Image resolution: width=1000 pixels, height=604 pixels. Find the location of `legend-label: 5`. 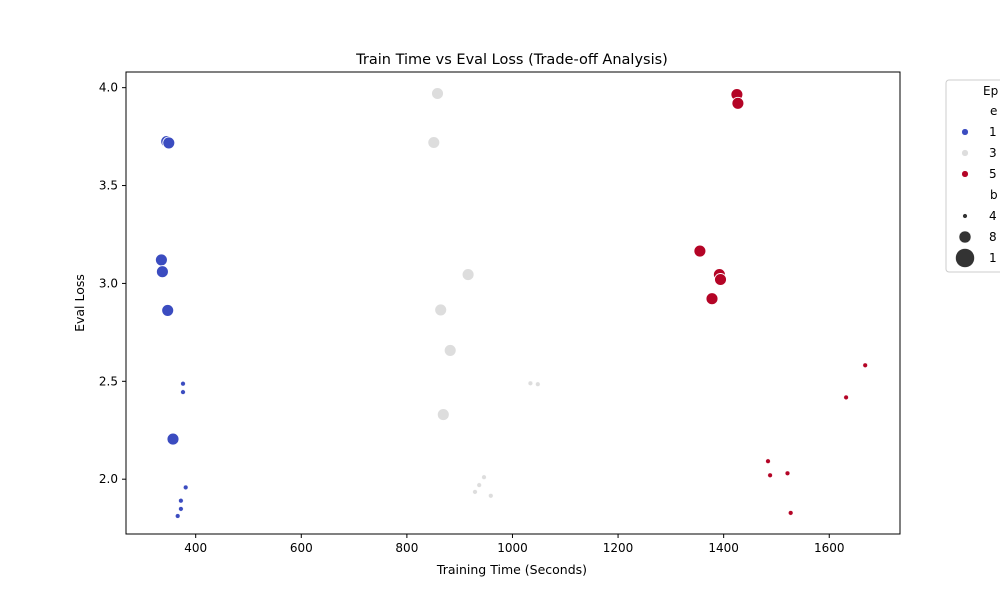

legend-label: 5 is located at coordinates (993, 174).